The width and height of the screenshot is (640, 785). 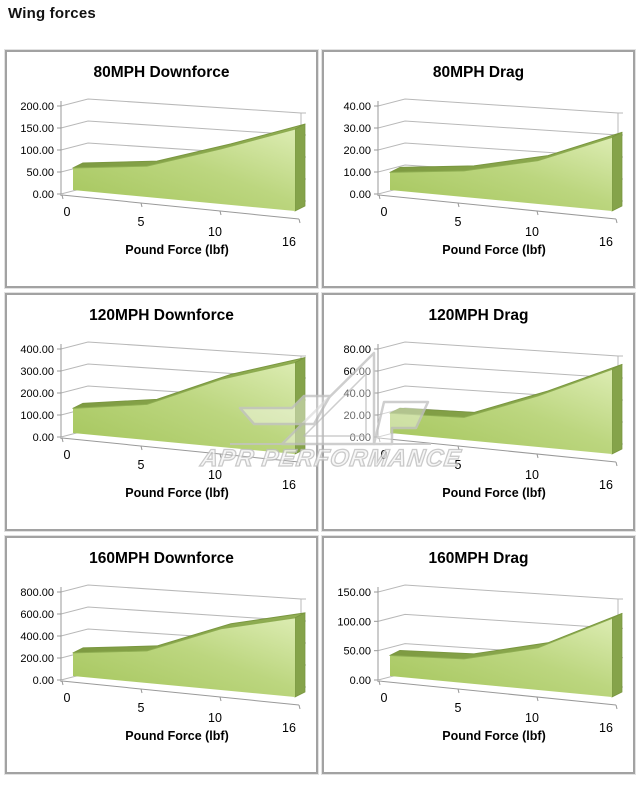 I want to click on chart-title: 120MPH Downforce, so click(x=161, y=315).